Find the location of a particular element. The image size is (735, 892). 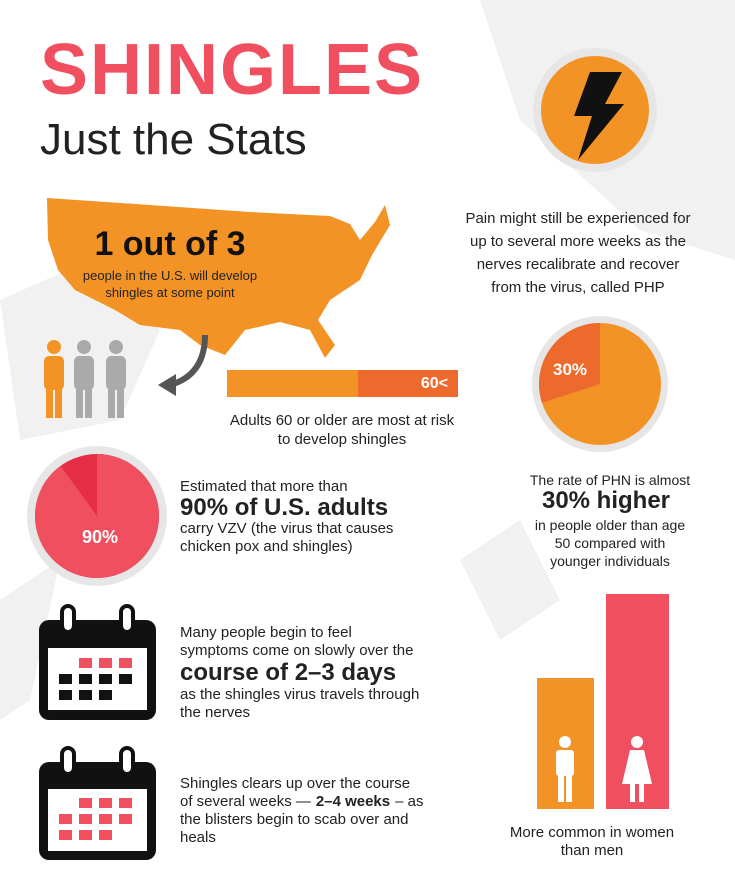

symptoms-text: symptoms come on slowly over the is located at coordinates (296, 650).